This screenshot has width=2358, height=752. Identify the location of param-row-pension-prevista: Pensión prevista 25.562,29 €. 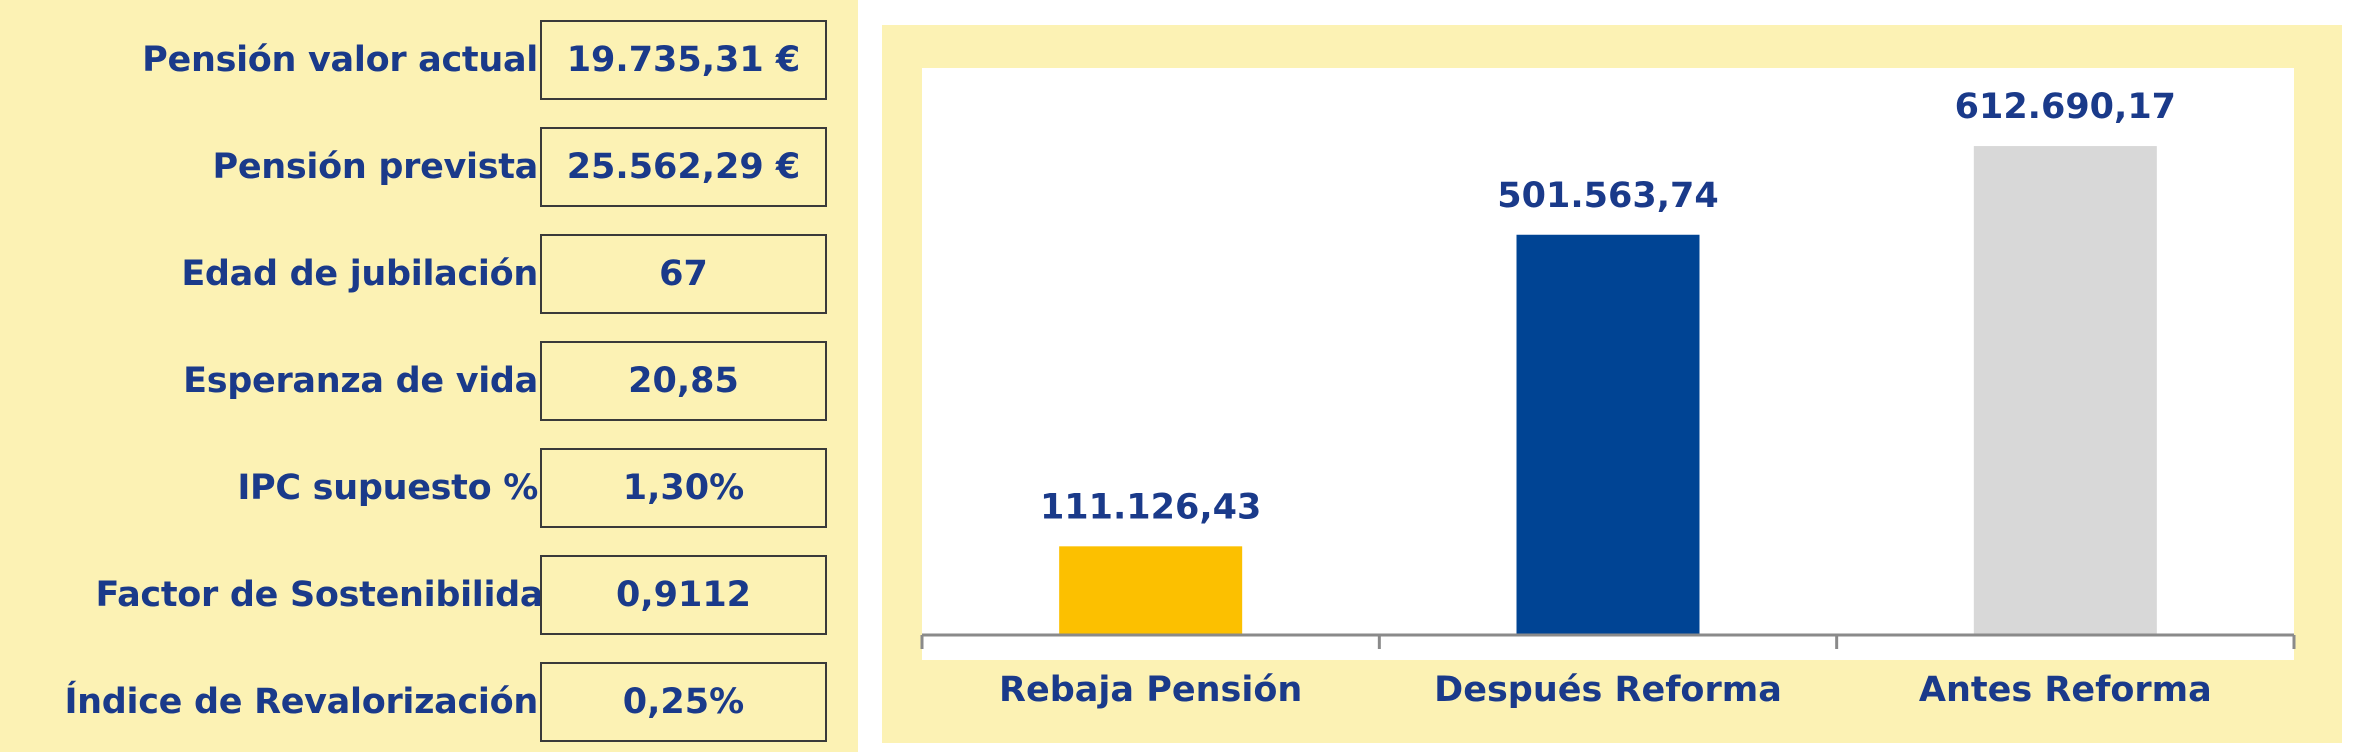
(429, 167).